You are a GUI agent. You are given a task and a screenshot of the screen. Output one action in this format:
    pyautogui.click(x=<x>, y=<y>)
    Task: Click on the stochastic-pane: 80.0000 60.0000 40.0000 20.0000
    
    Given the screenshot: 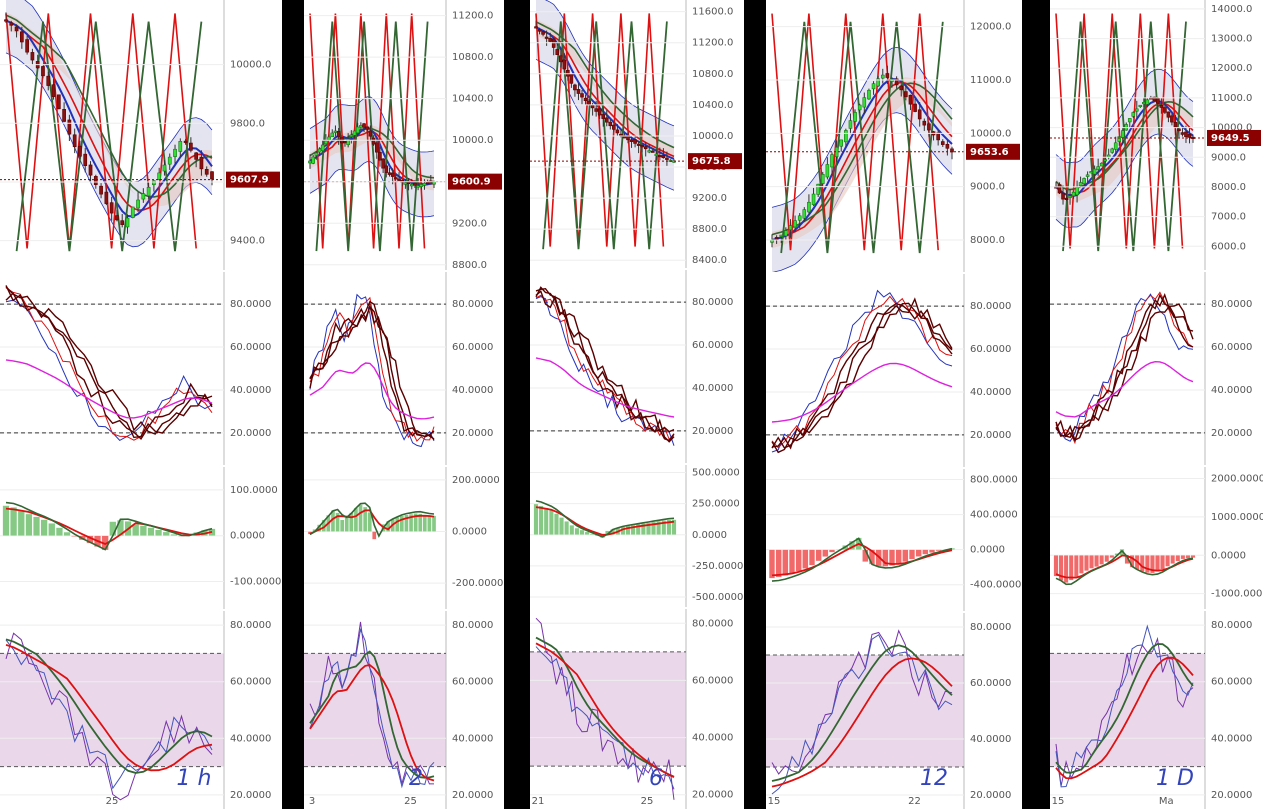 What is the action you would take?
    pyautogui.click(x=1156, y=368)
    